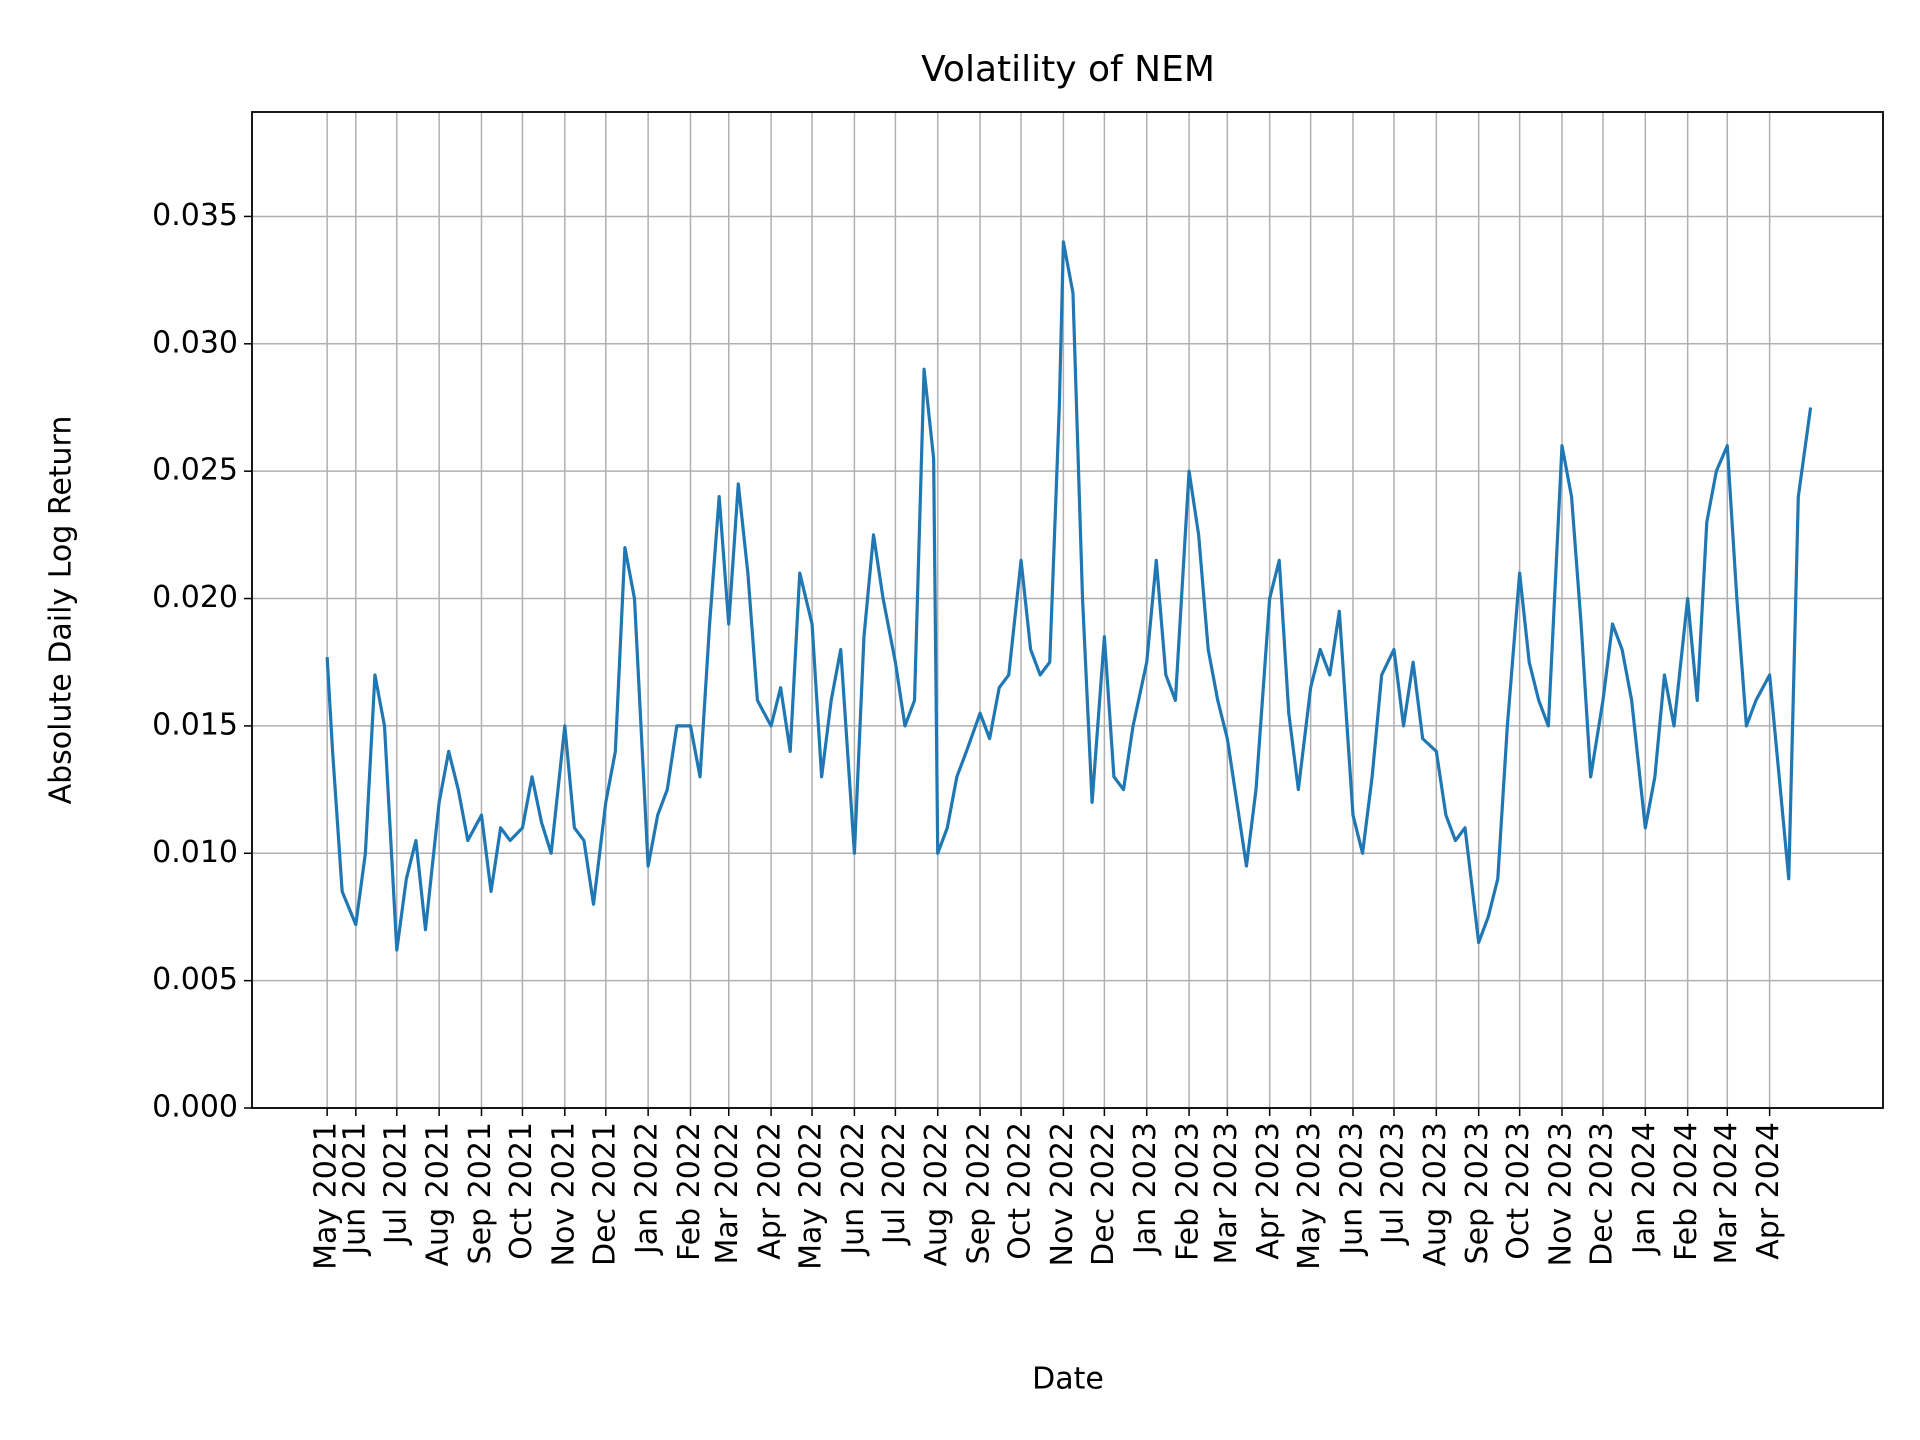 The image size is (1920, 1440). What do you see at coordinates (1686, 1191) in the screenshot?
I see `x-tick-label: Feb 2024` at bounding box center [1686, 1191].